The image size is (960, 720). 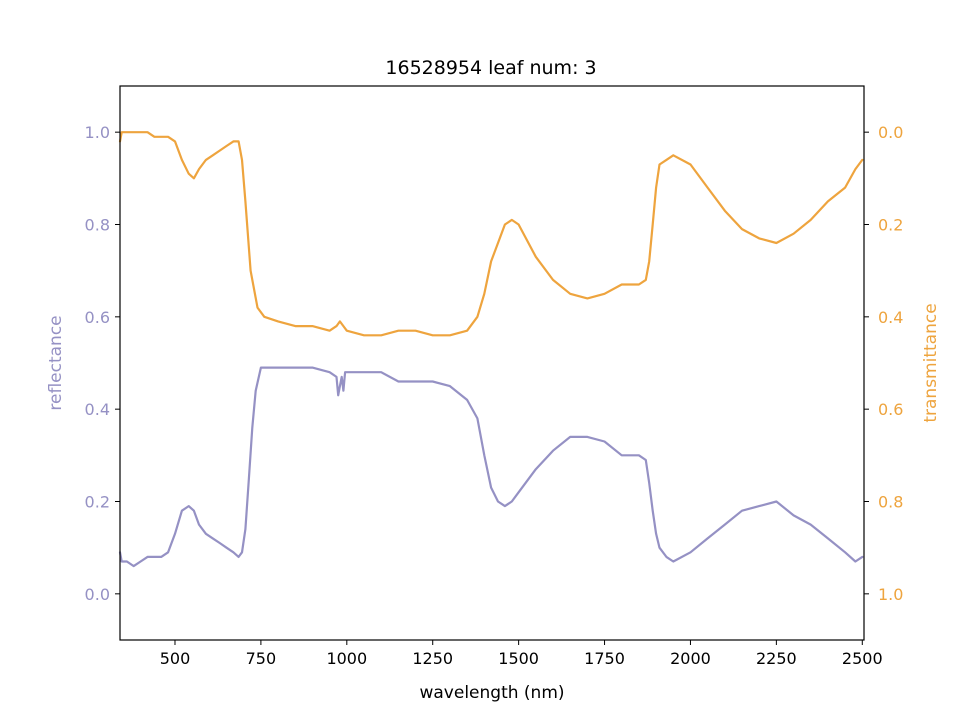 What do you see at coordinates (776, 658) in the screenshot?
I see `x-tick-label: 2250` at bounding box center [776, 658].